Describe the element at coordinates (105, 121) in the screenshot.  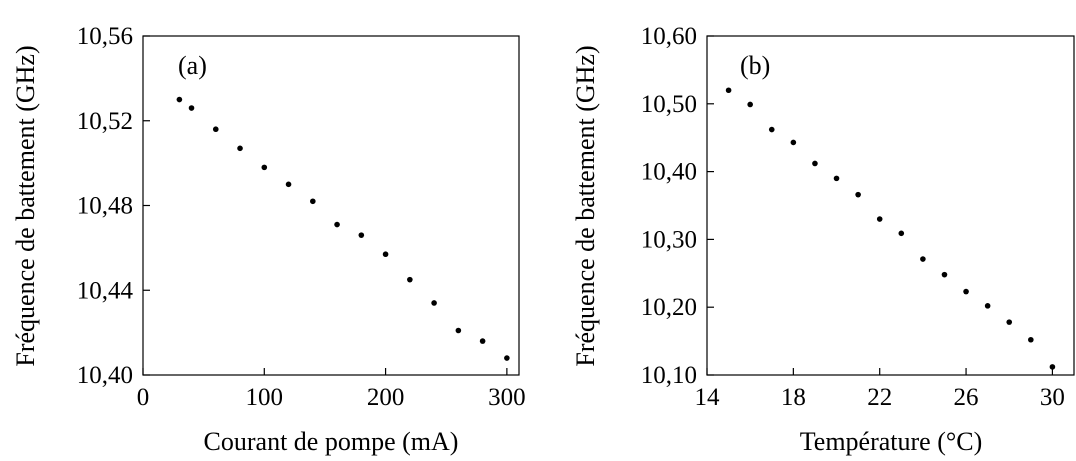
I see `y-tick-label-a: 10,52` at that location.